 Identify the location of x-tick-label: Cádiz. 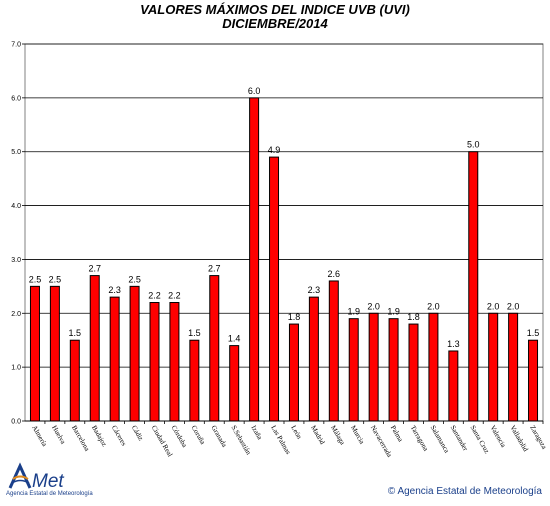
(137, 433).